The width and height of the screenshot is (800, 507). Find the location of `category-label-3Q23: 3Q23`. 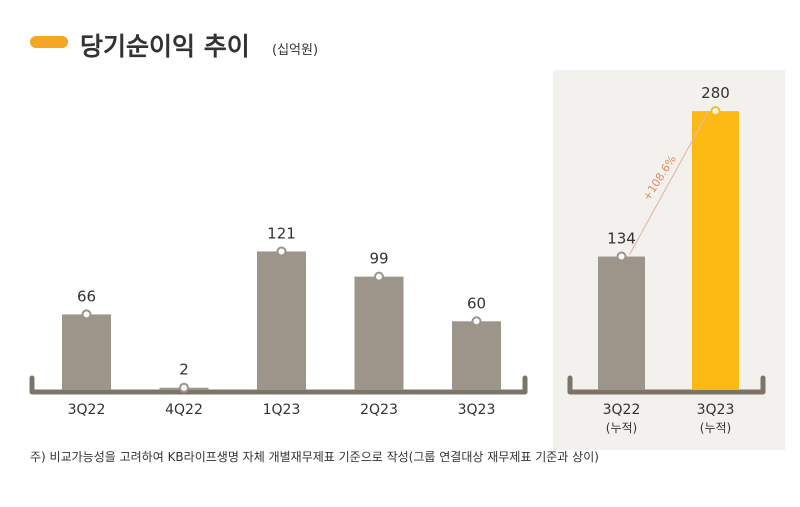

category-label-3Q23: 3Q23 is located at coordinates (477, 410).